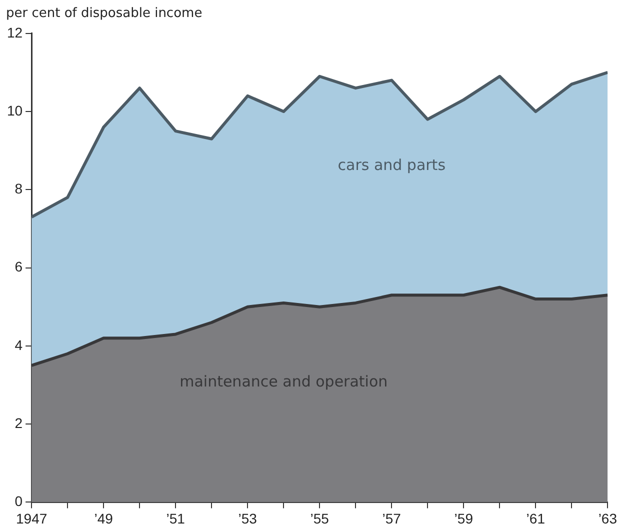  What do you see at coordinates (32, 518) in the screenshot?
I see `x-tick-label: 1947` at bounding box center [32, 518].